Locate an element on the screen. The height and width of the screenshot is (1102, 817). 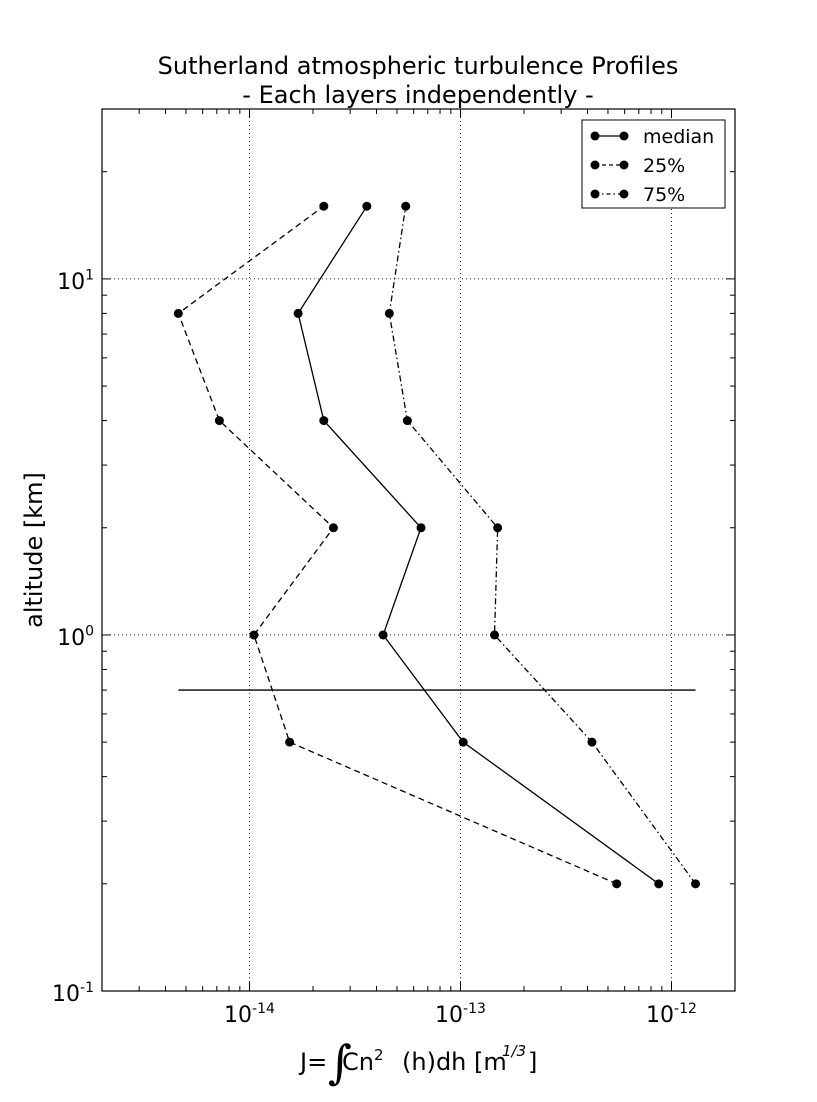
legend-label: median is located at coordinates (678, 137).